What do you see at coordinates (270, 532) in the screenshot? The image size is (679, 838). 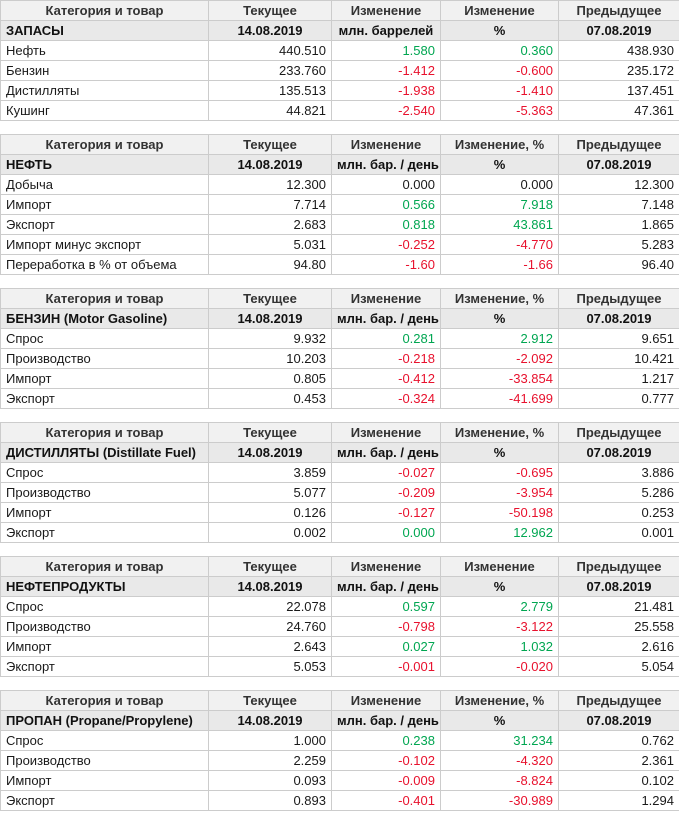 I see `current-cell: 0.002` at bounding box center [270, 532].